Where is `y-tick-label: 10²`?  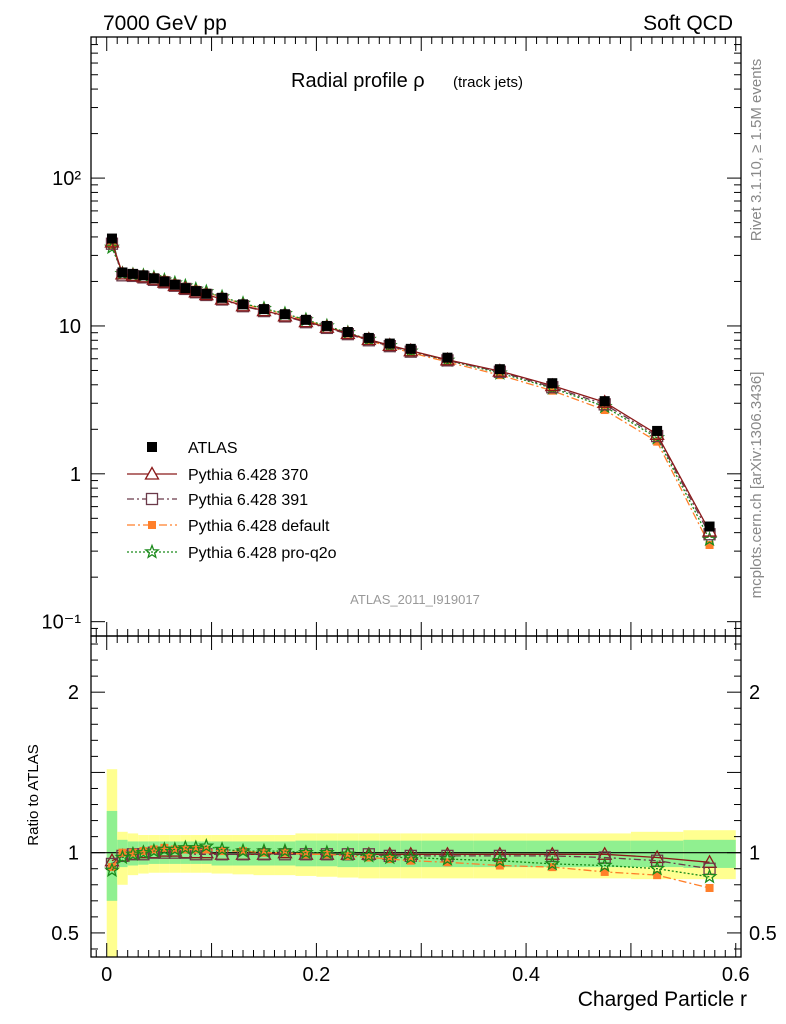 y-tick-label: 10² is located at coordinates (66, 179).